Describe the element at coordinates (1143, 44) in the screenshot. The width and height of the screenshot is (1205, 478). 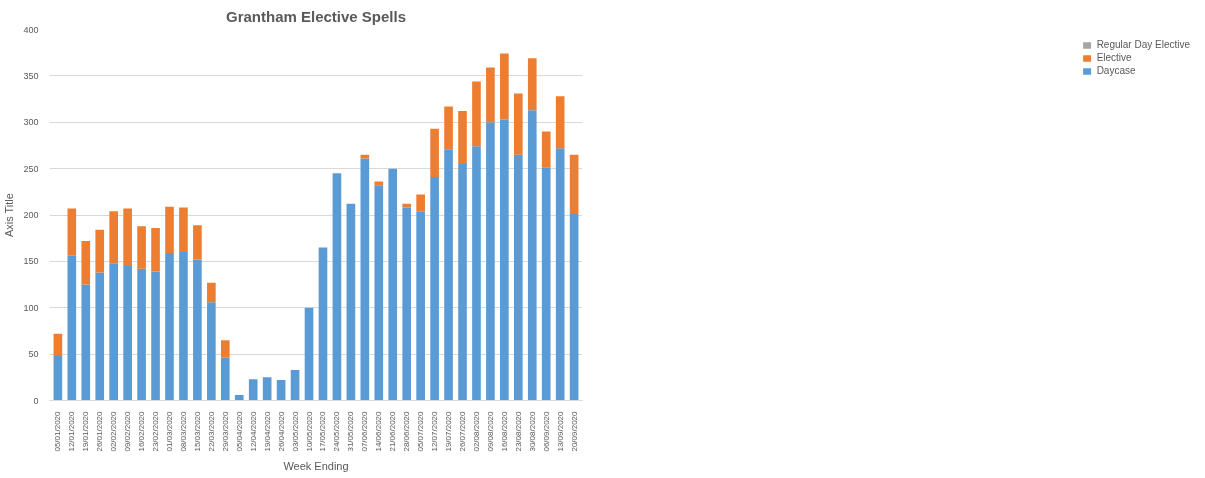
I see `legend-label: Regular Day Elective` at that location.